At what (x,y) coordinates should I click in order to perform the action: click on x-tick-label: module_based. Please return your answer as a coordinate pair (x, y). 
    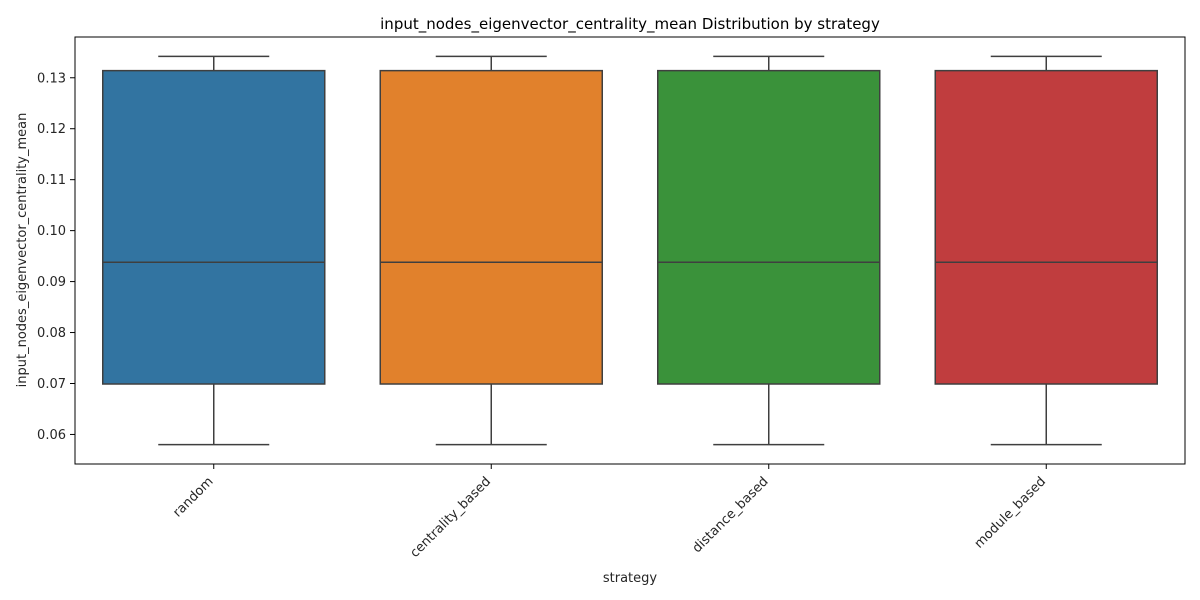
    Looking at the image, I should click on (1010, 512).